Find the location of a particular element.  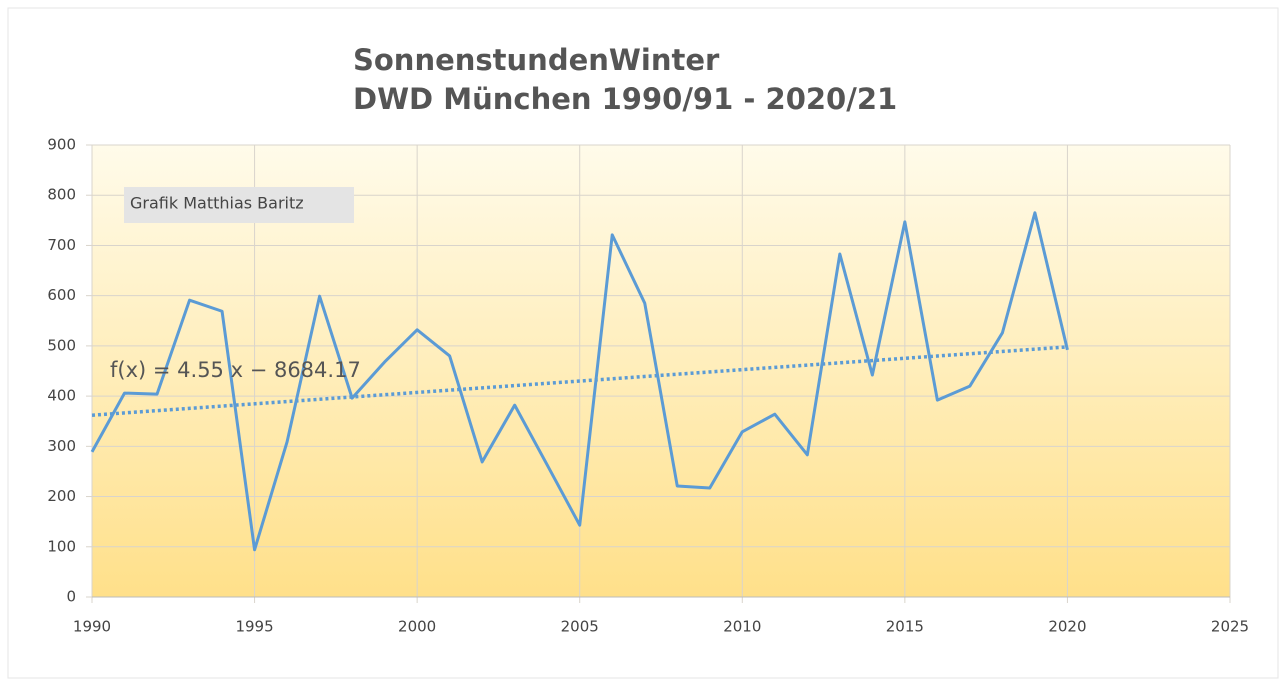

trend-line is located at coordinates (579, 381).